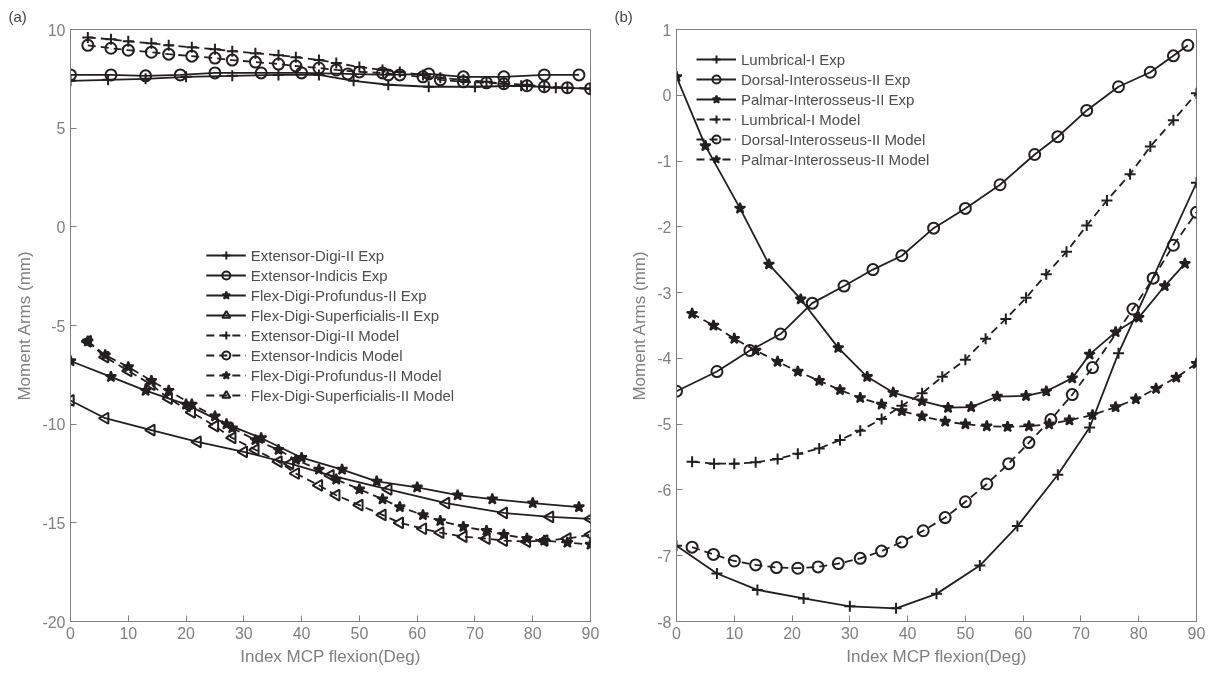 The image size is (1223, 675). What do you see at coordinates (828, 99) in the screenshot?
I see `legend-label: Palmar-Interosseus-II Exp` at bounding box center [828, 99].